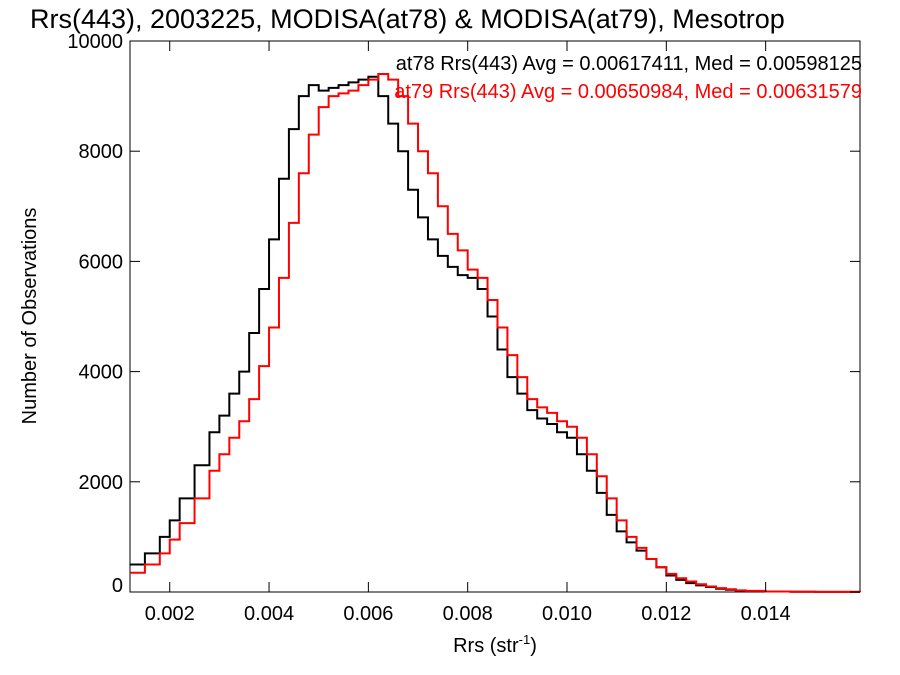 The image size is (900, 675). I want to click on y-tick-label: 8000, so click(101, 152).